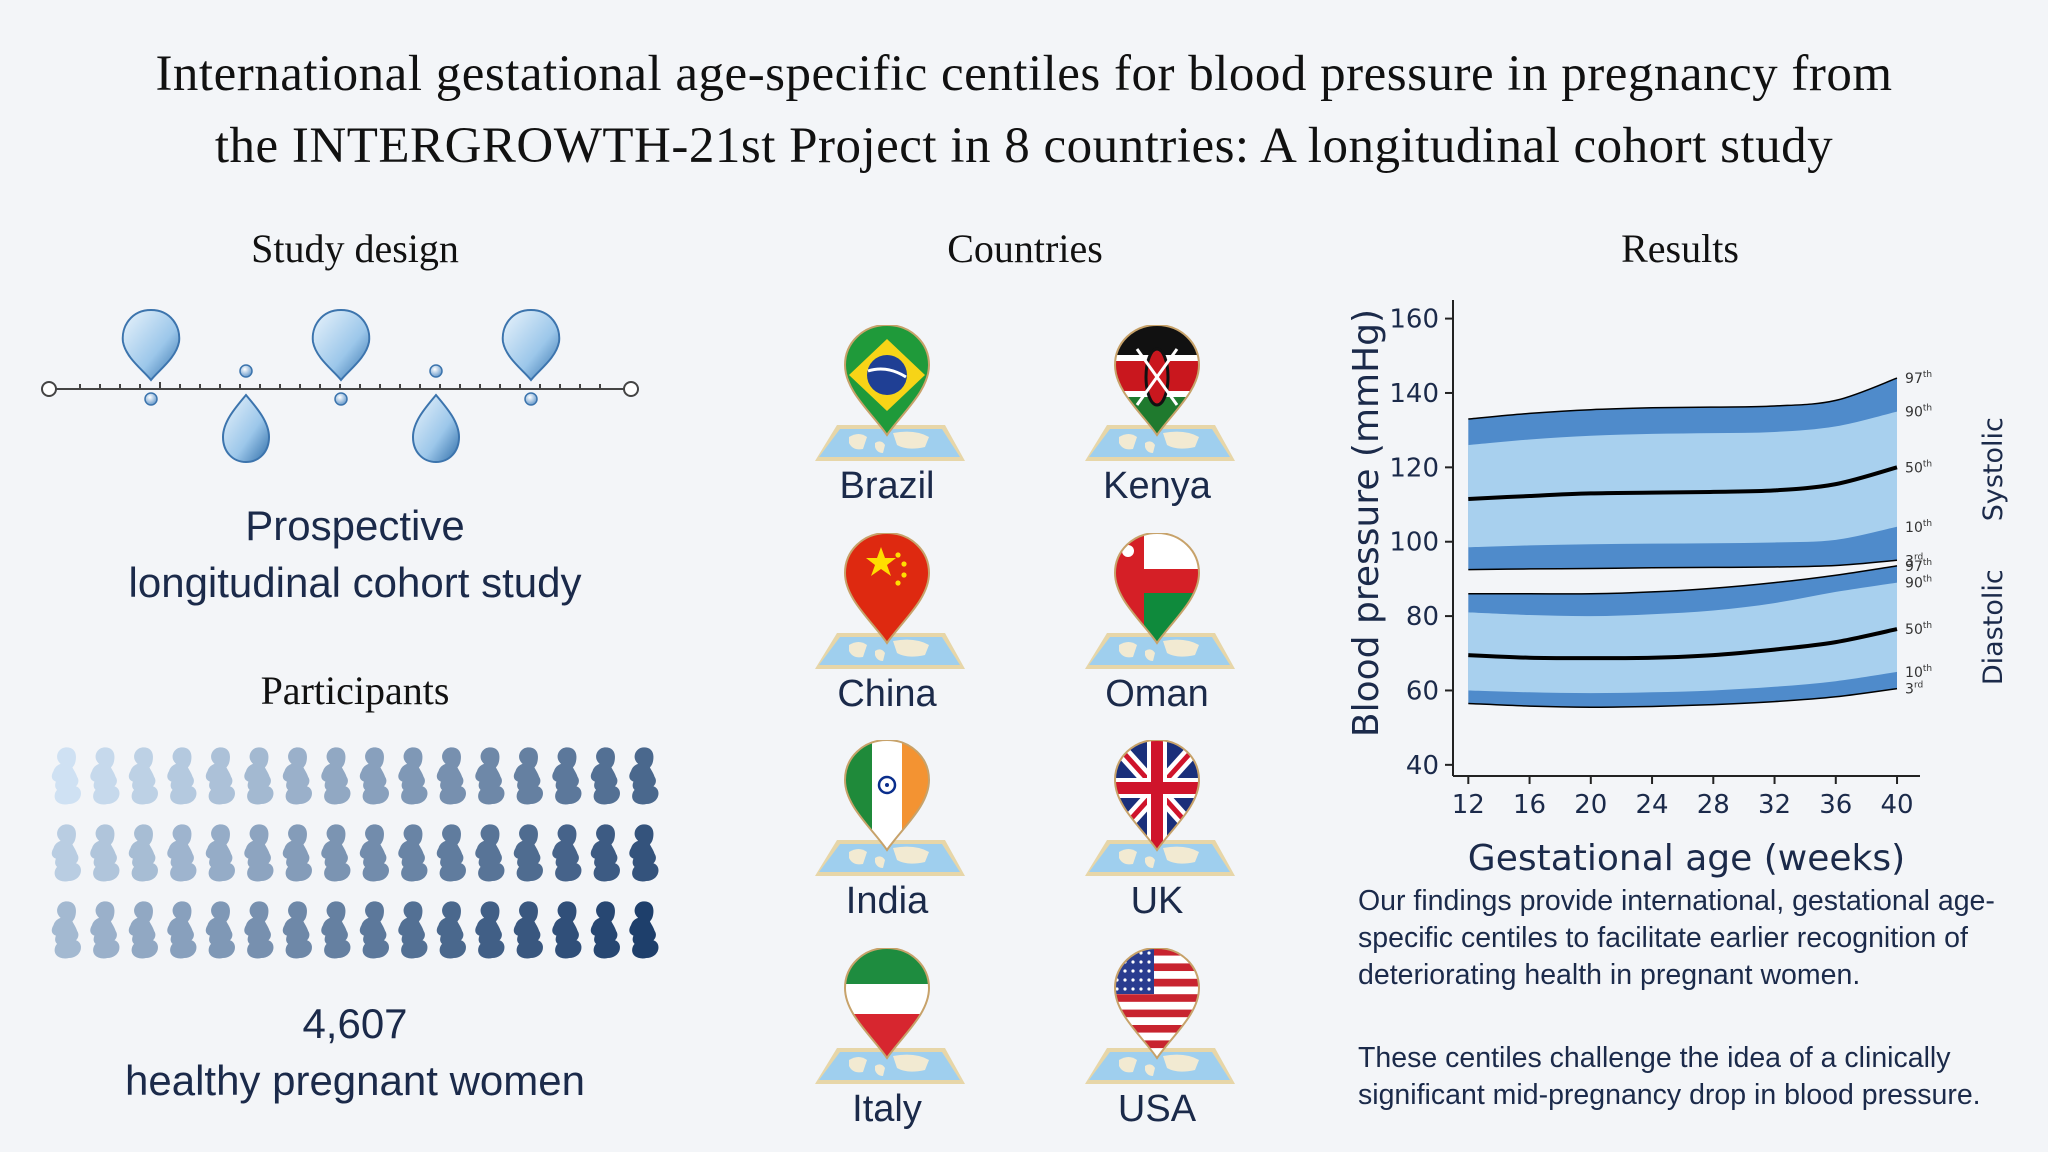 This screenshot has height=1152, width=2048. What do you see at coordinates (1414, 320) in the screenshot?
I see `y-tick-label: 160` at bounding box center [1414, 320].